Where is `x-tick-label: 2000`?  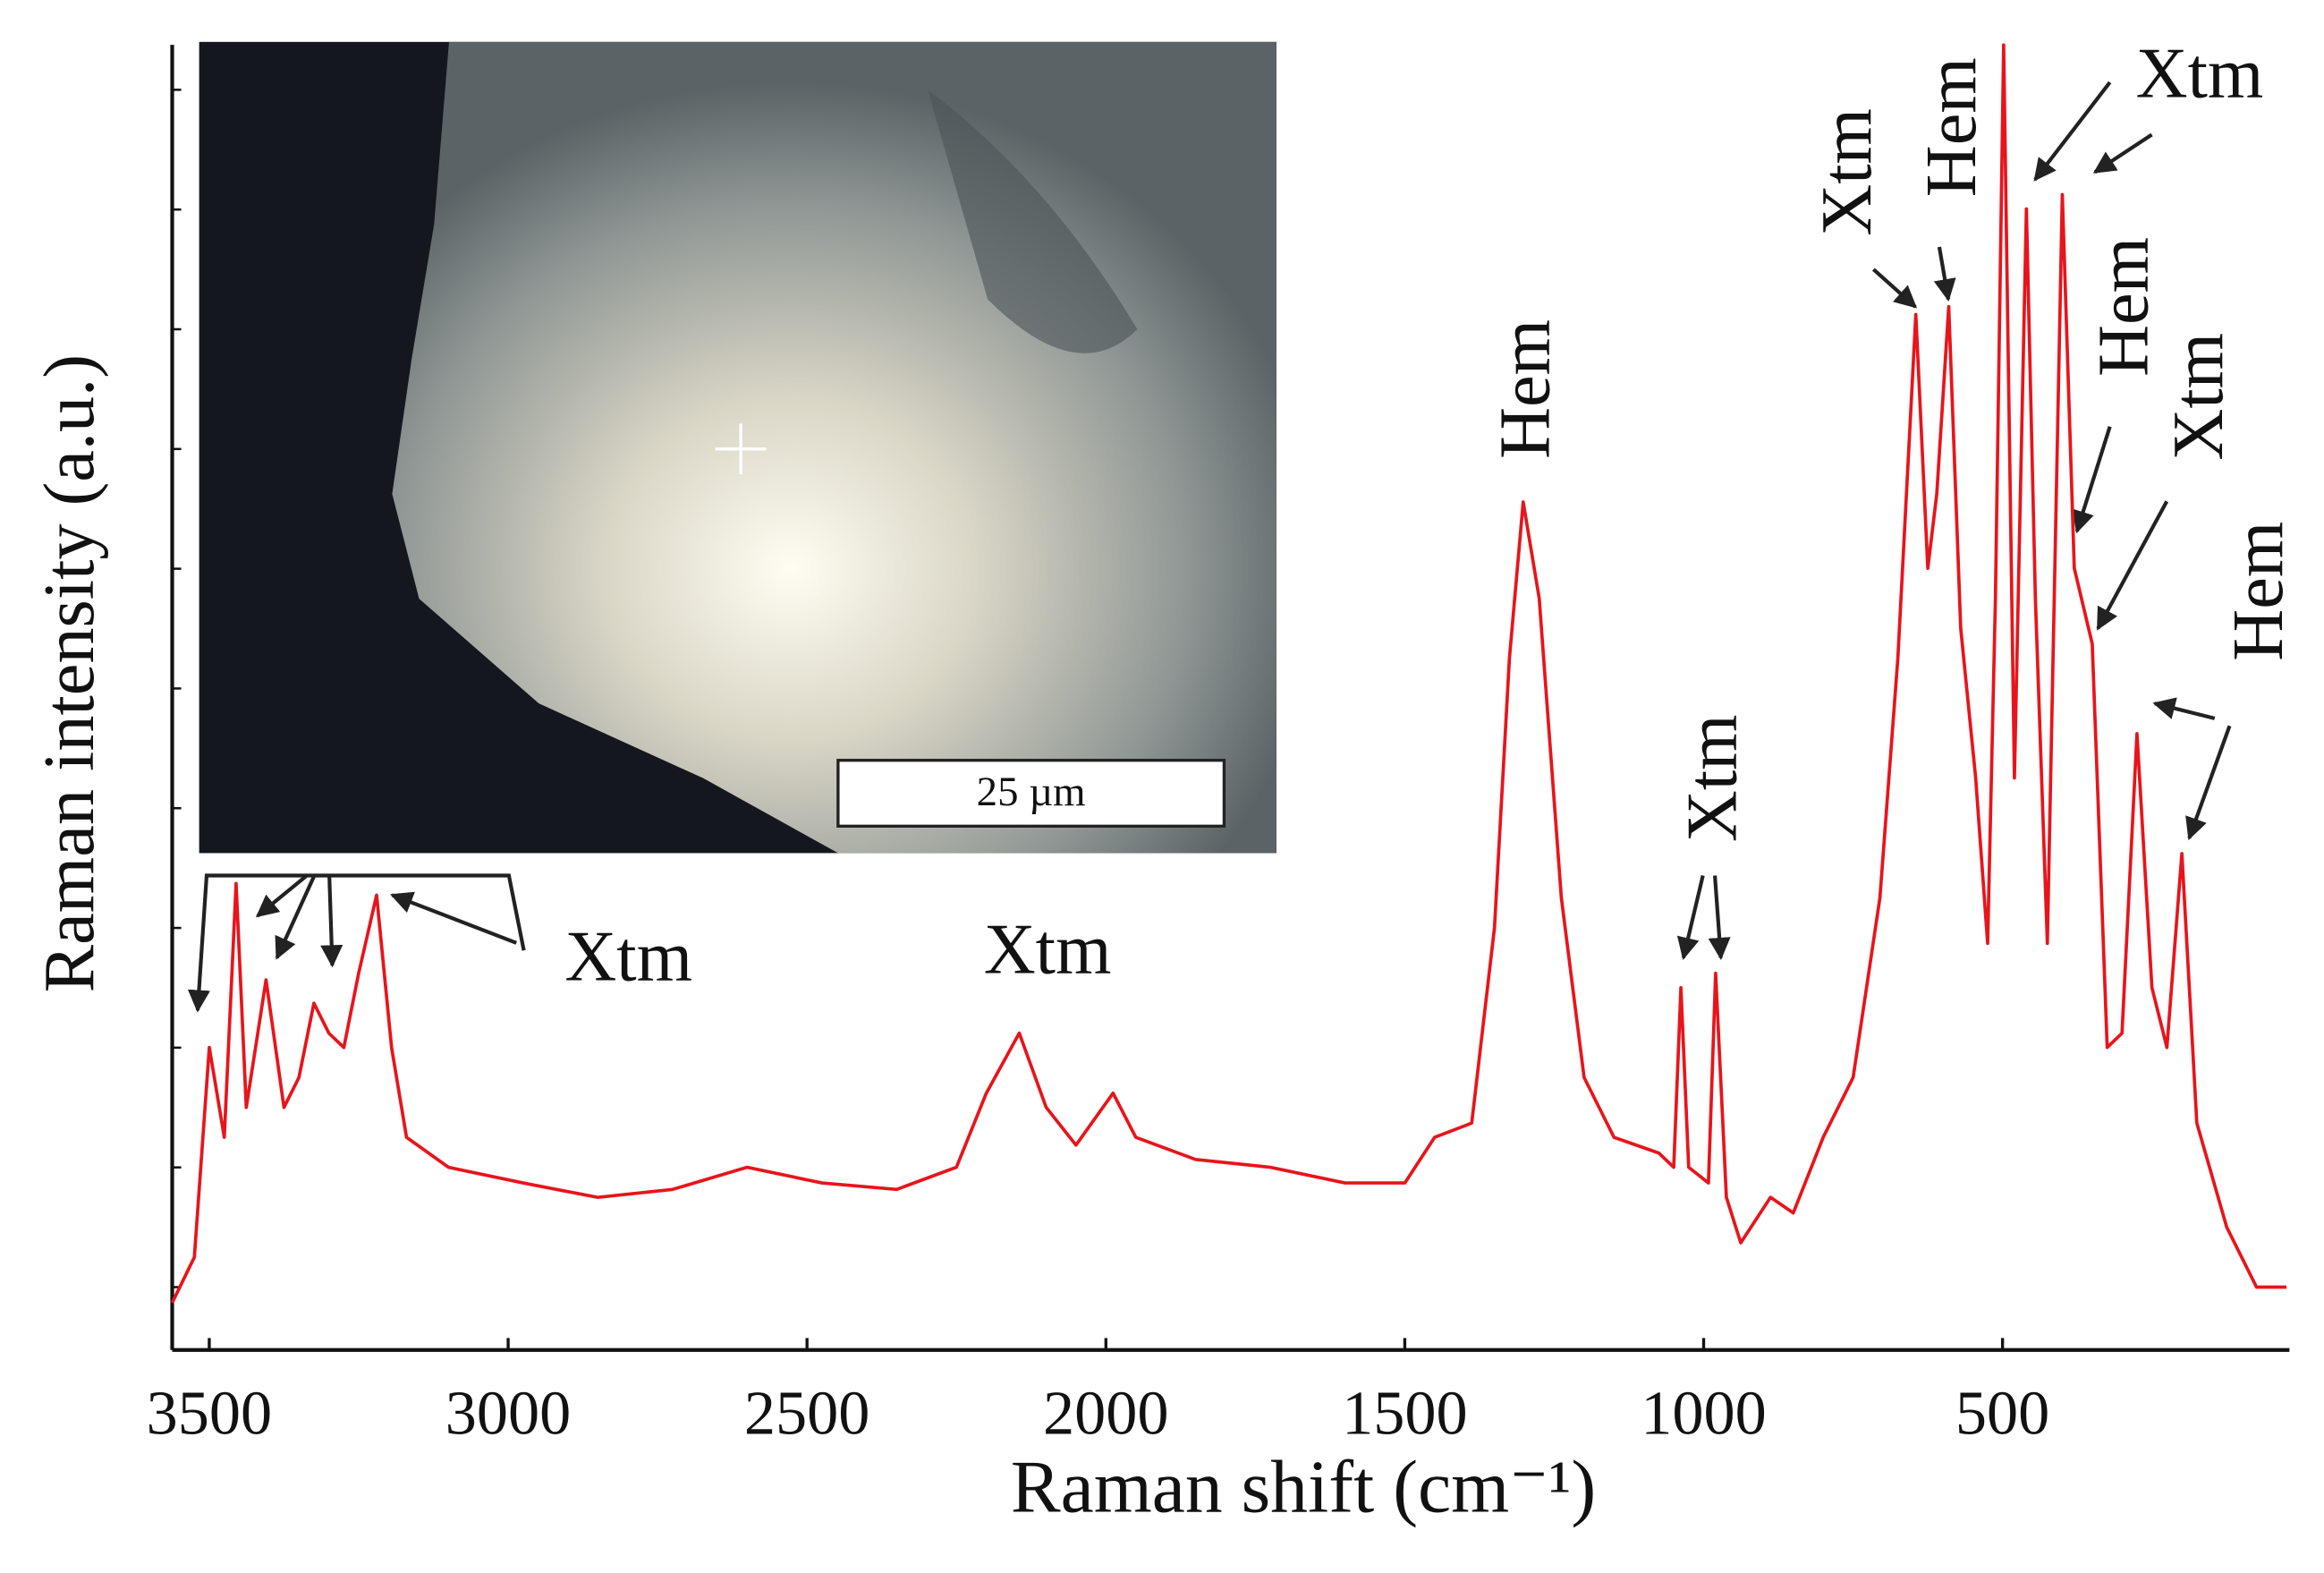
x-tick-label: 2000 is located at coordinates (1106, 1413).